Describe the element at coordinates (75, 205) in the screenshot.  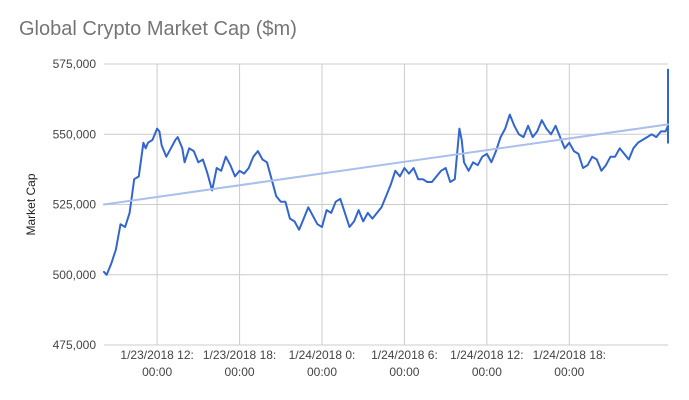
I see `y-tick-label: 525,000` at that location.